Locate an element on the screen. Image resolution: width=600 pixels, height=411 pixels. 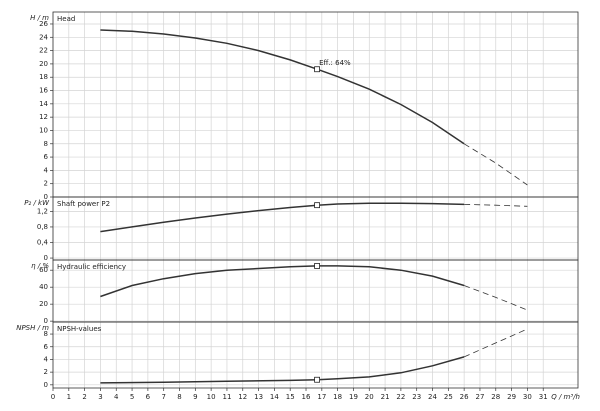
y-tick-label: 14 is located at coordinates (43, 104).